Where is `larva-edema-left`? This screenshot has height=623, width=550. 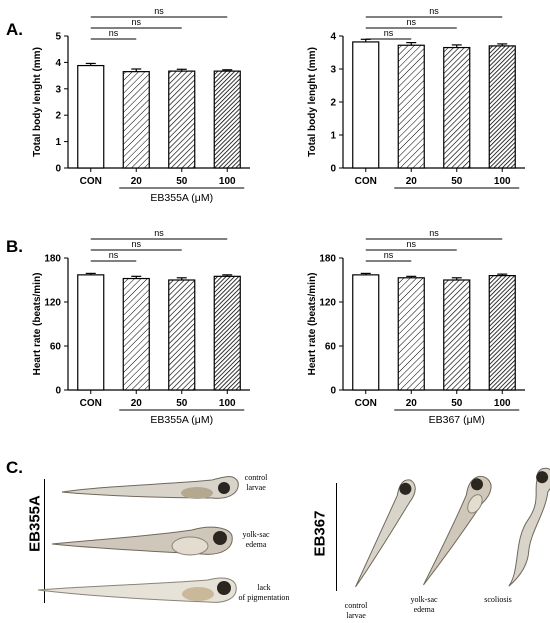 larva-edema-left is located at coordinates (142, 541).